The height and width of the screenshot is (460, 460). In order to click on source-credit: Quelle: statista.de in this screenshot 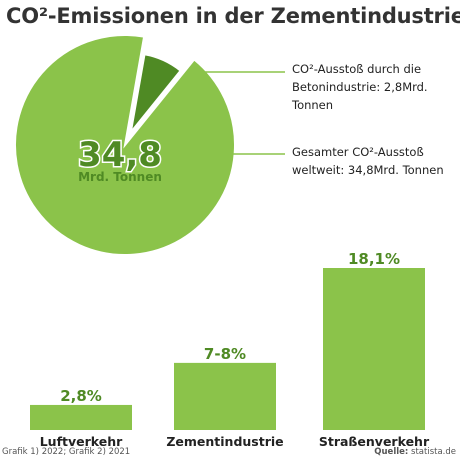, I will do `click(415, 452)`.